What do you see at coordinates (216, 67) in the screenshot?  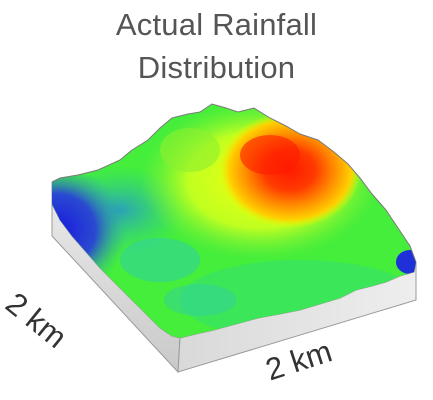 I see `figure-title-line-2: Distribution` at bounding box center [216, 67].